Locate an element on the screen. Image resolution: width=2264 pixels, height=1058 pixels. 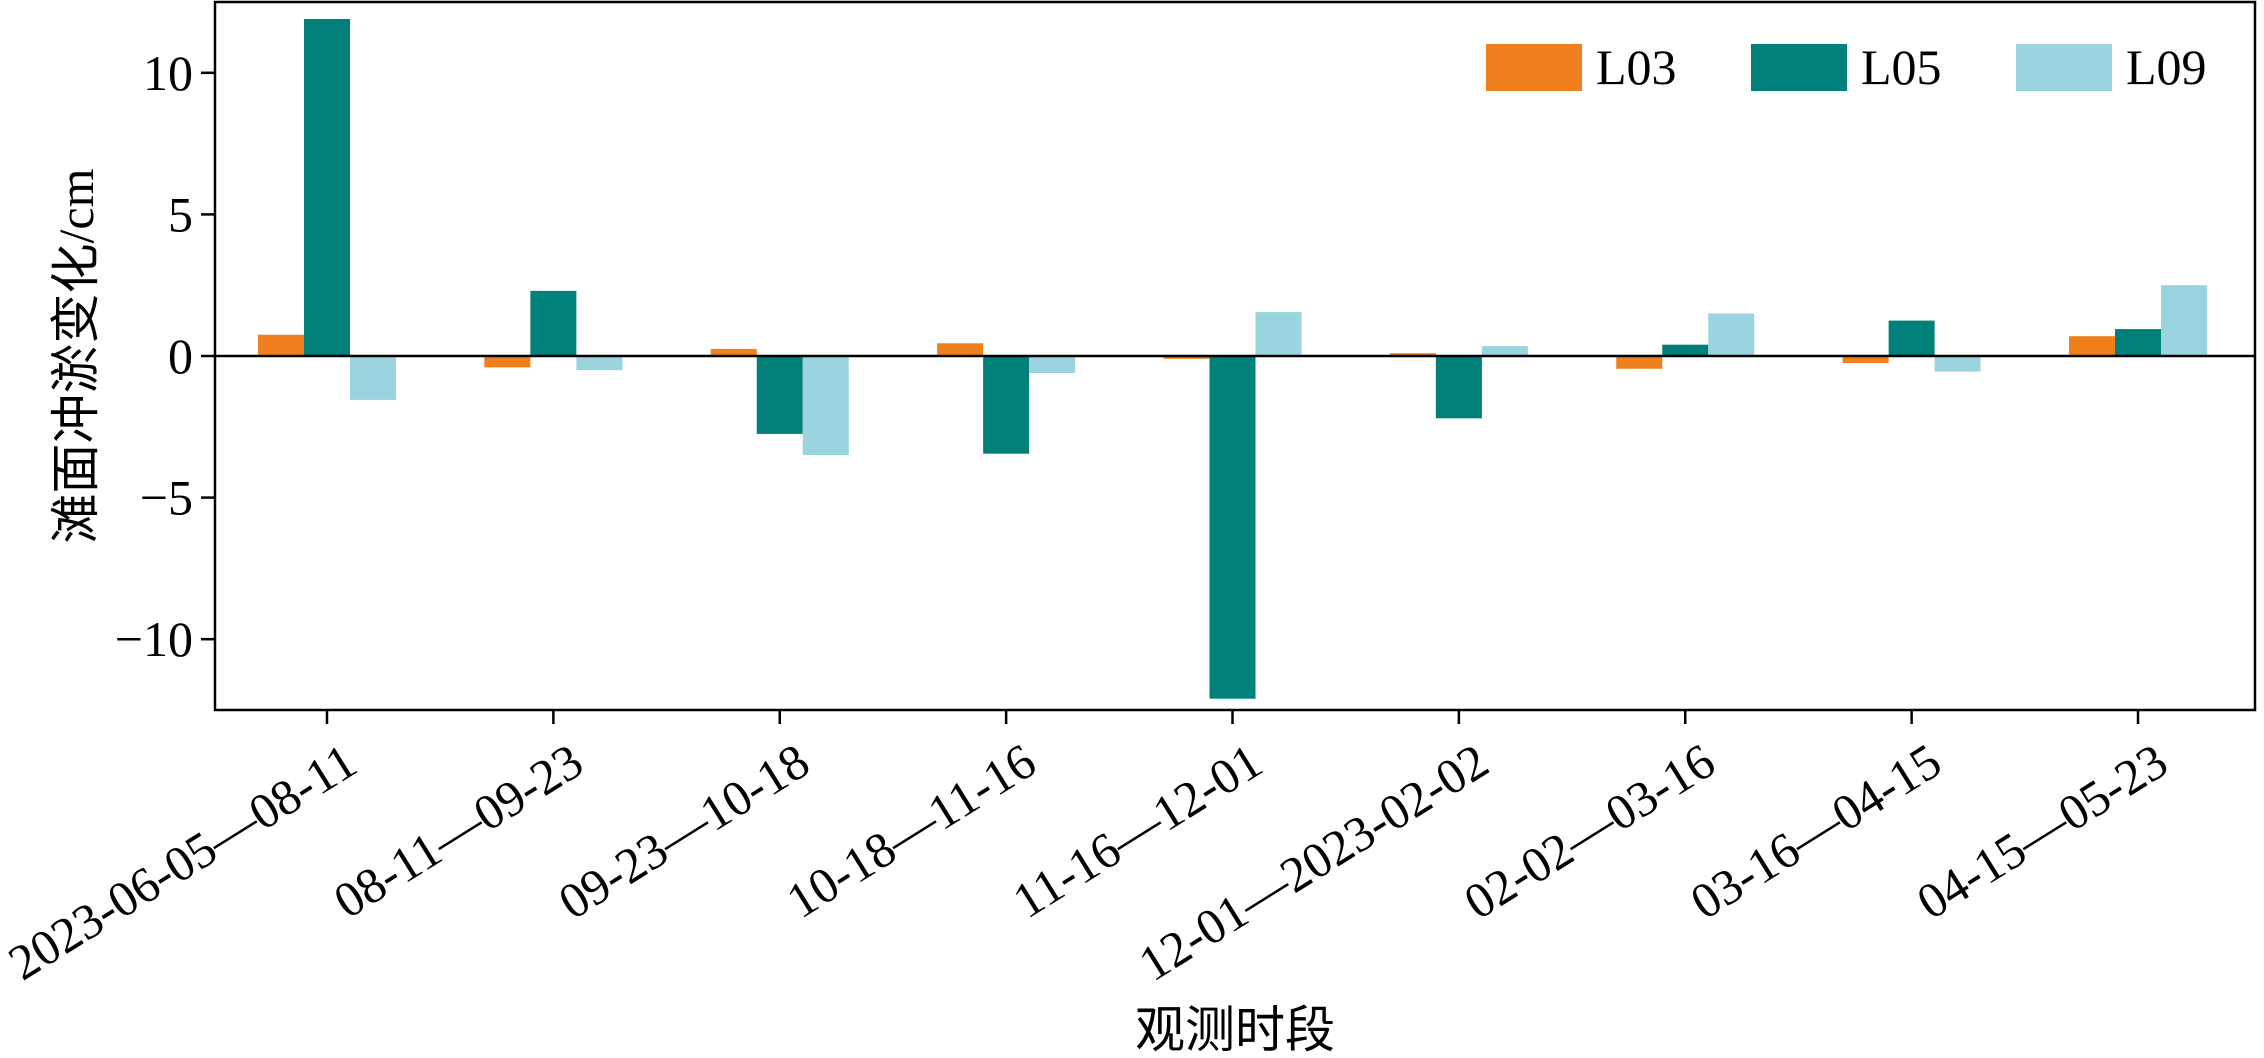
y-tick-label: −5 is located at coordinates (166, 498).